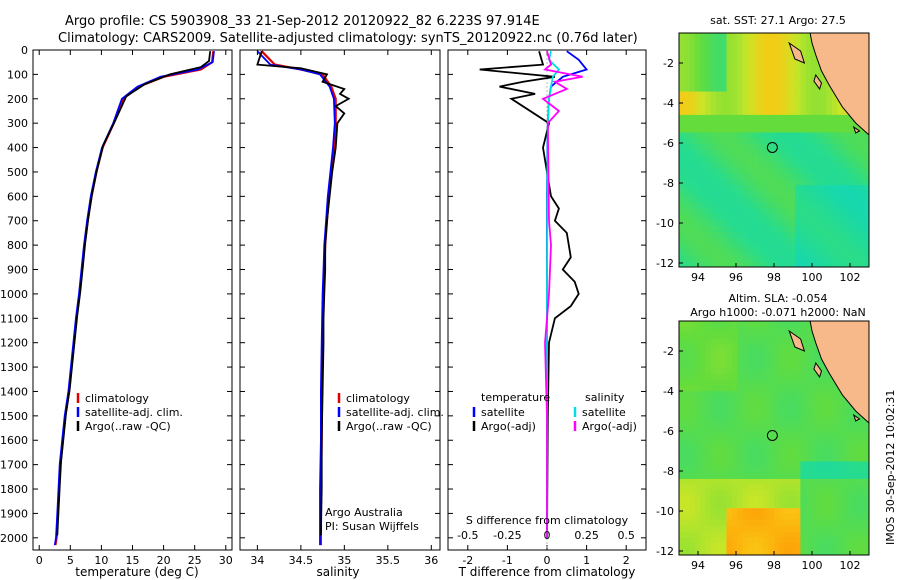  I want to click on difference-legend-temperature-header: temperature, so click(515, 397).